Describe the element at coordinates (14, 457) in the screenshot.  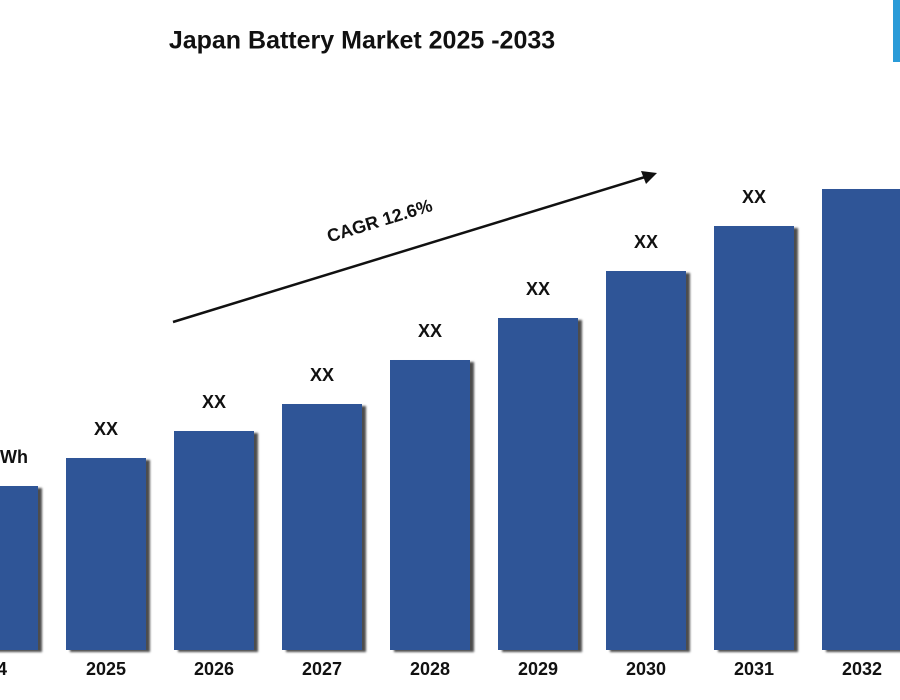
I see `value-label: Wh` at that location.